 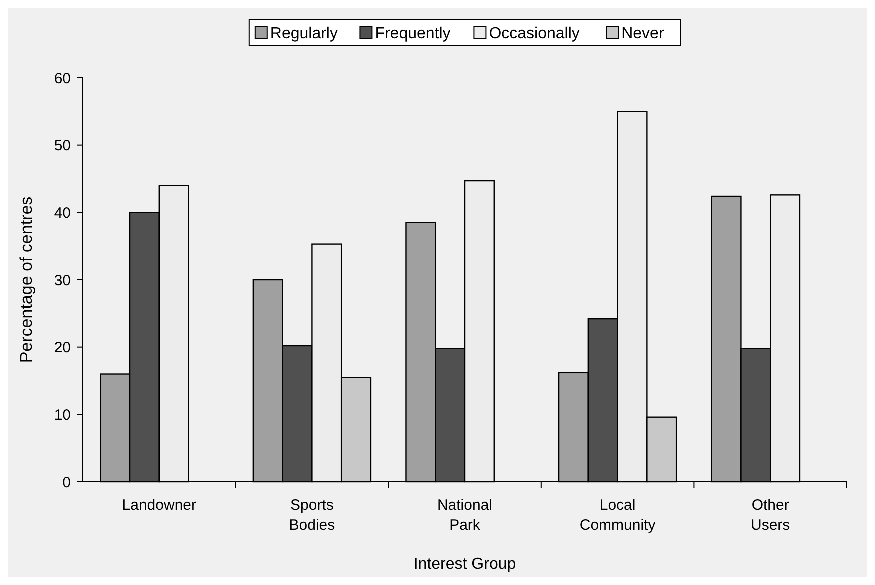 What do you see at coordinates (643, 34) in the screenshot?
I see `legend-label: Never` at bounding box center [643, 34].